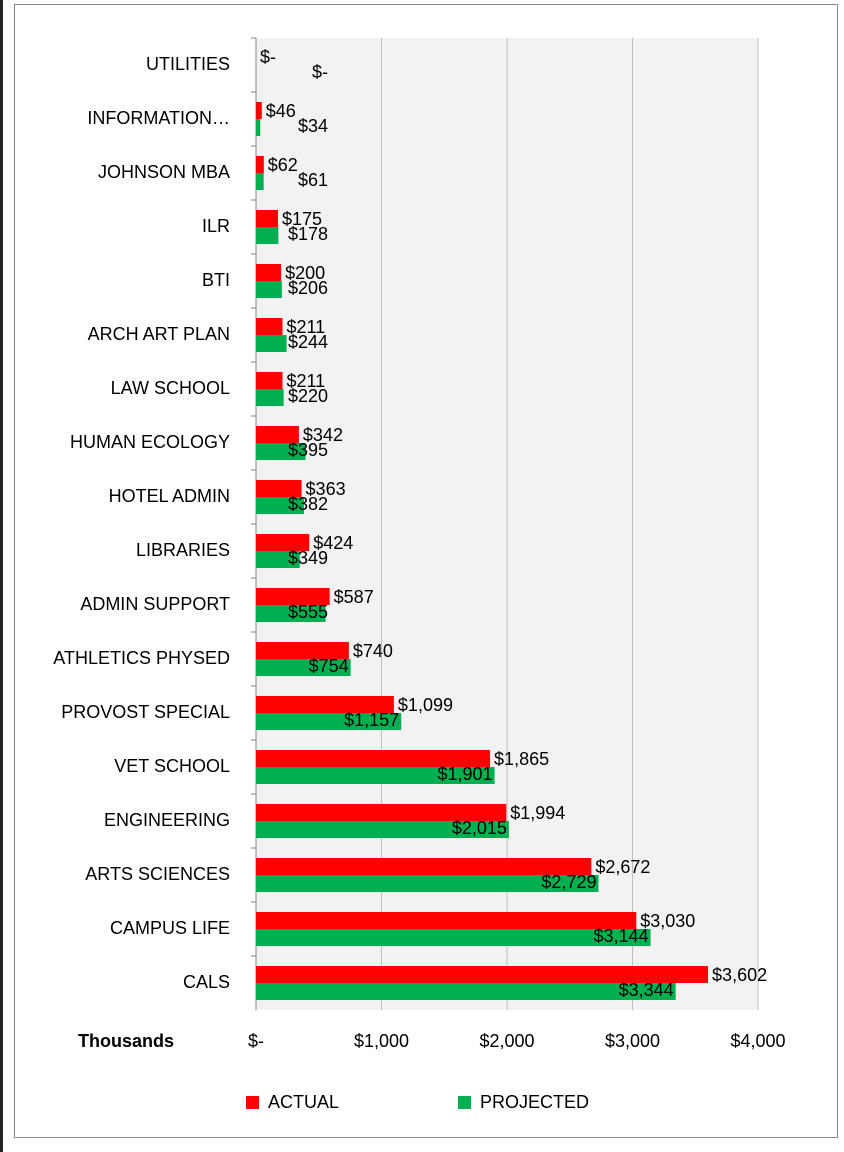 This screenshot has height=1152, width=844. What do you see at coordinates (425, 705) in the screenshot?
I see `data-label: $1,099` at bounding box center [425, 705].